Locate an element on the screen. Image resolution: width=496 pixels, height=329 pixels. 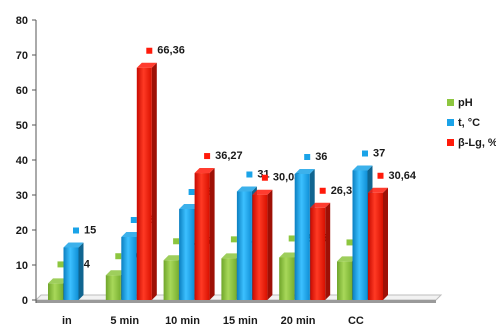
y-tick-label: 70 is located at coordinates (22, 56).